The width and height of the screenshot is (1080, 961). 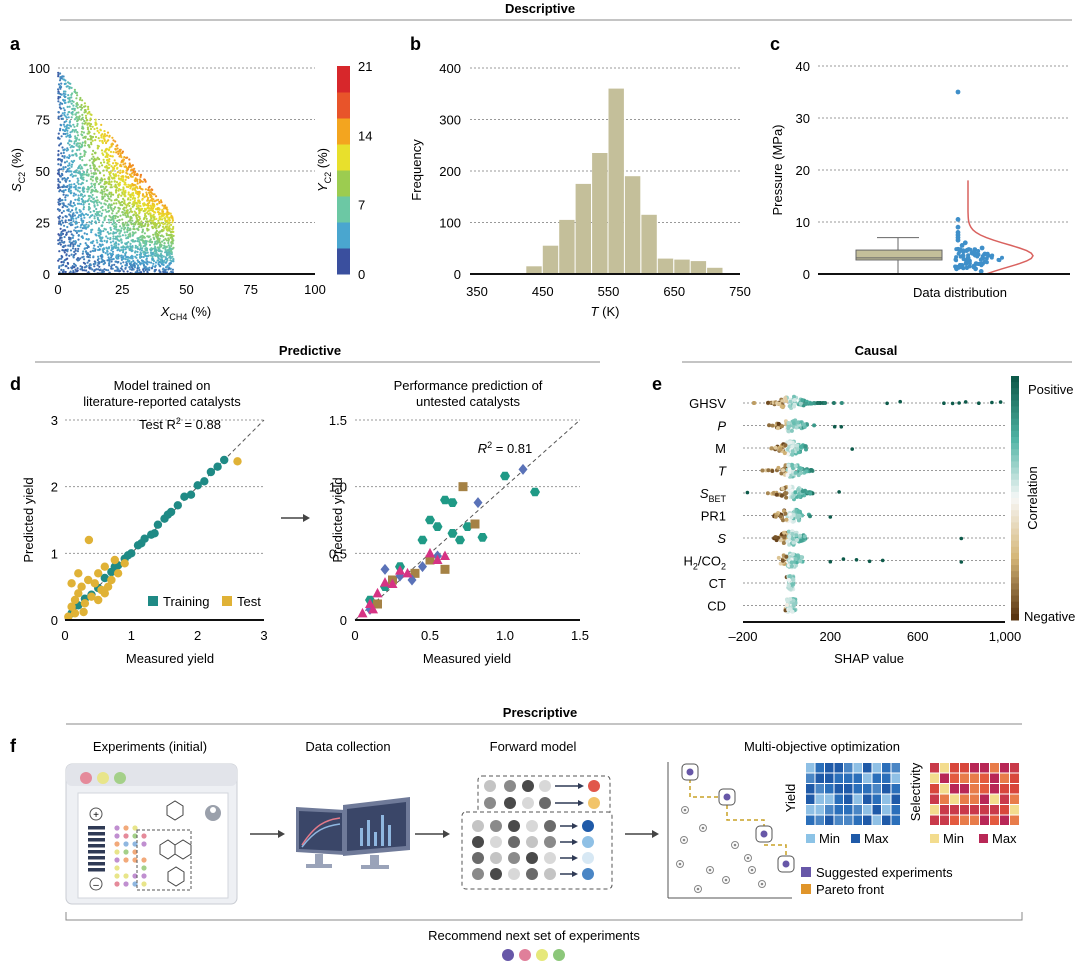 I want to click on chart-title-line2: untested catalysts, so click(x=468, y=401).